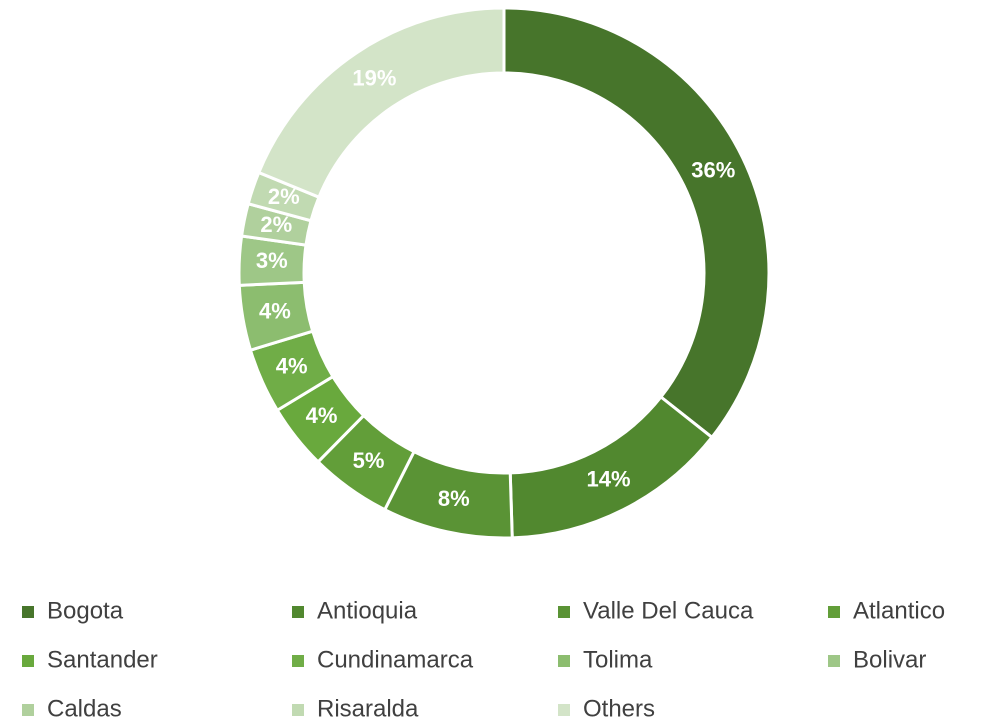  Describe the element at coordinates (368, 708) in the screenshot. I see `legend-label: Risaralda` at that location.